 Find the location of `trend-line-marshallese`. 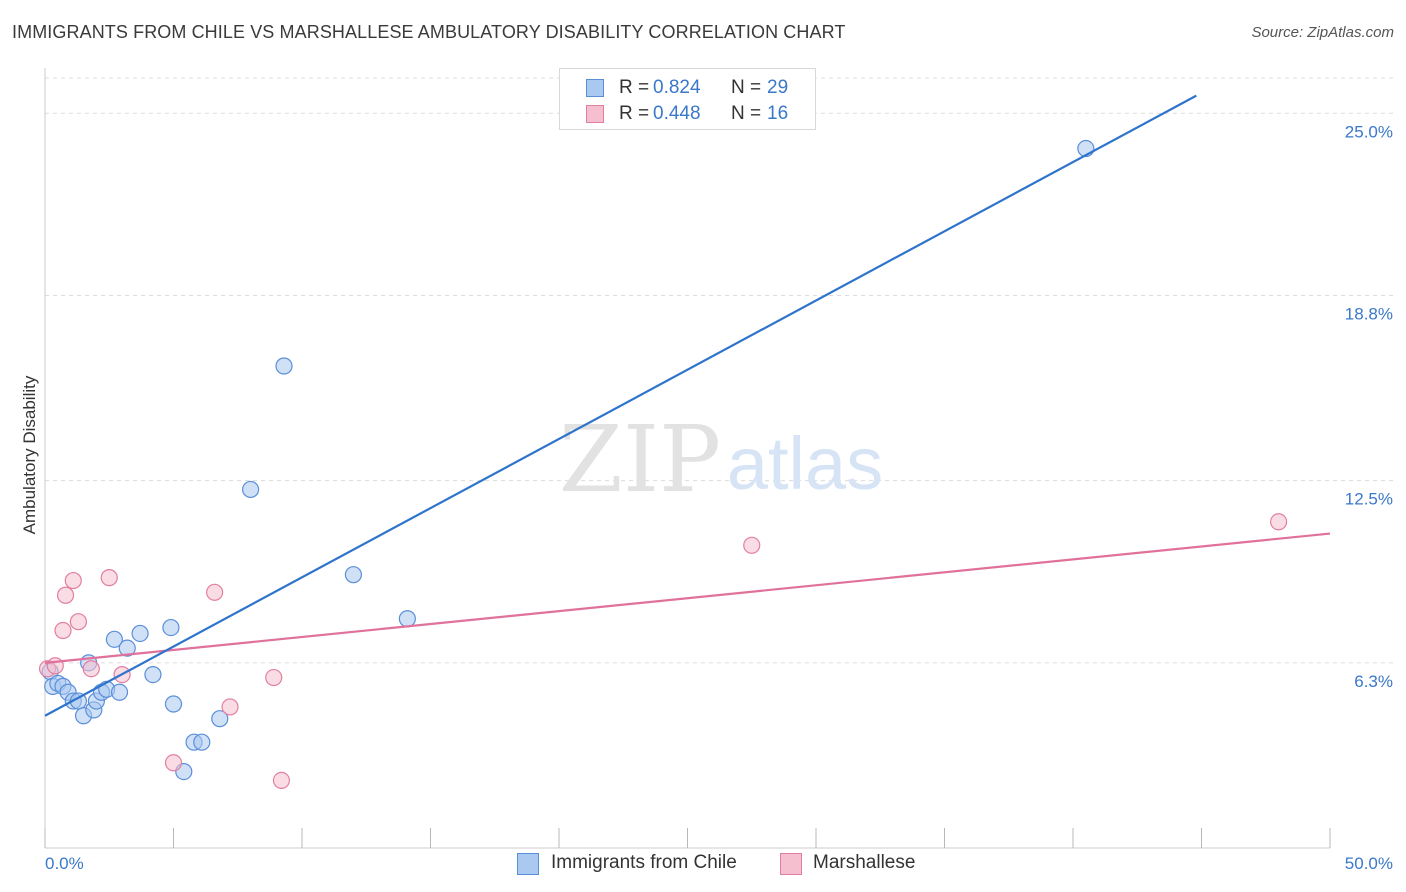

trend-line-marshallese is located at coordinates (687, 598).